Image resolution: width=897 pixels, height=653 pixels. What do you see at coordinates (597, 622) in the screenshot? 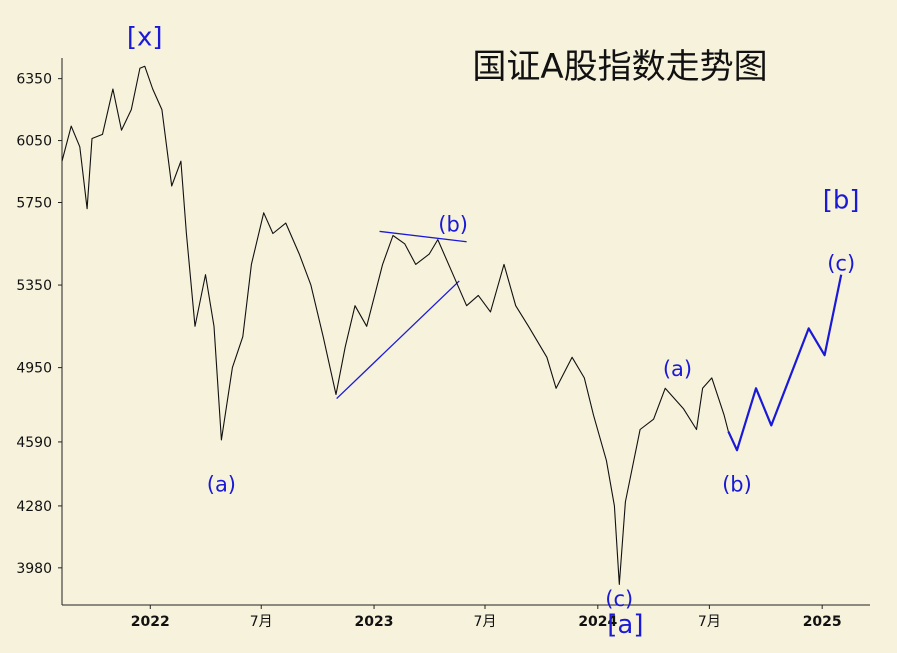
I see `x-tick-label: 2024` at bounding box center [597, 622].